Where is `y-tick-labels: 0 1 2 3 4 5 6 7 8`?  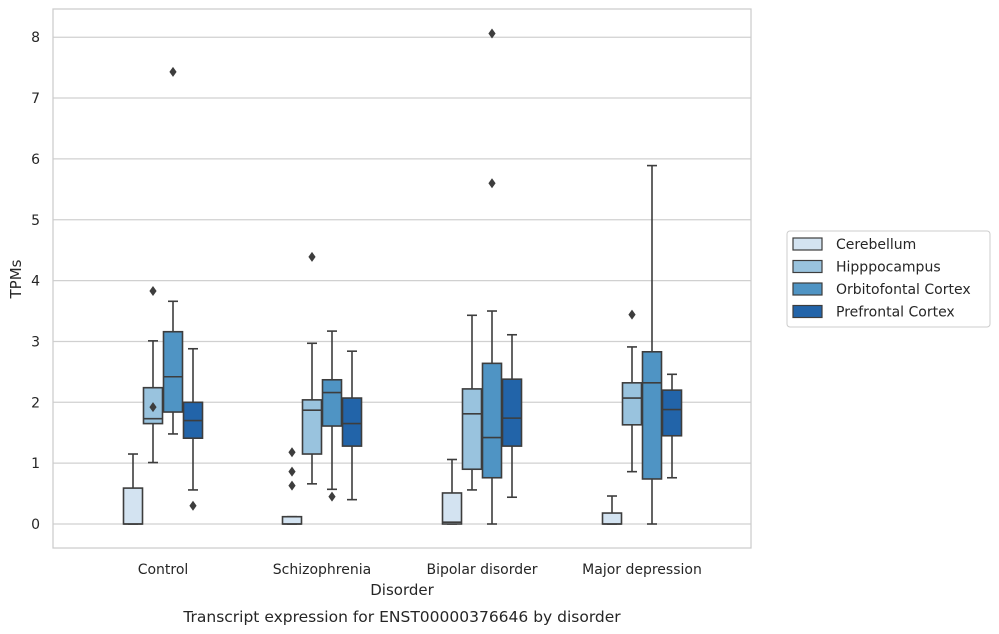
y-tick-labels: 0 1 2 3 4 5 6 7 8 is located at coordinates (35, 281).